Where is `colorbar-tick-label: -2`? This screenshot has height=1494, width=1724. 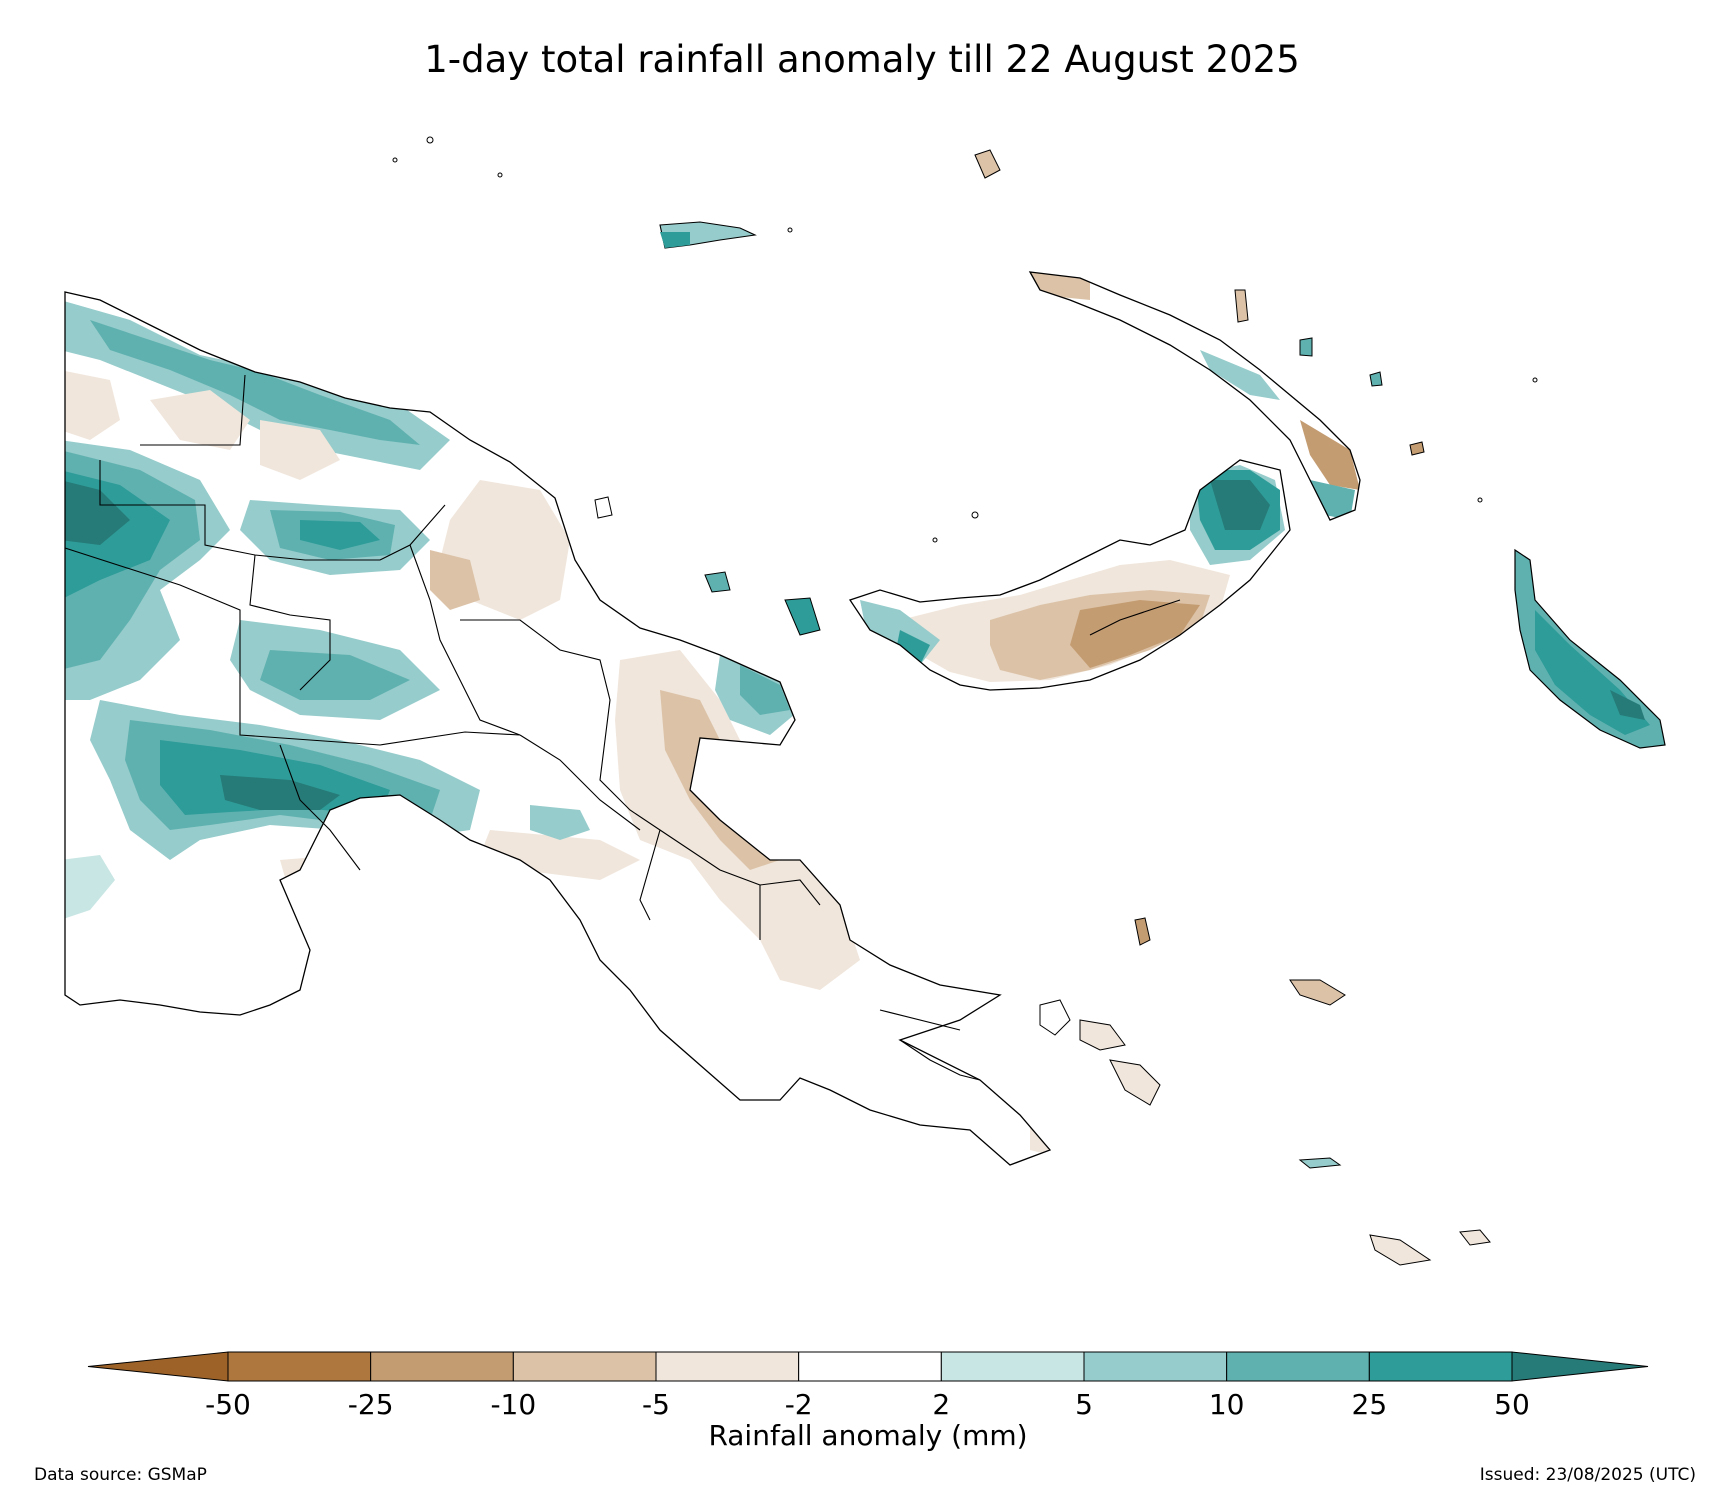 colorbar-tick-label: -2 is located at coordinates (799, 1404).